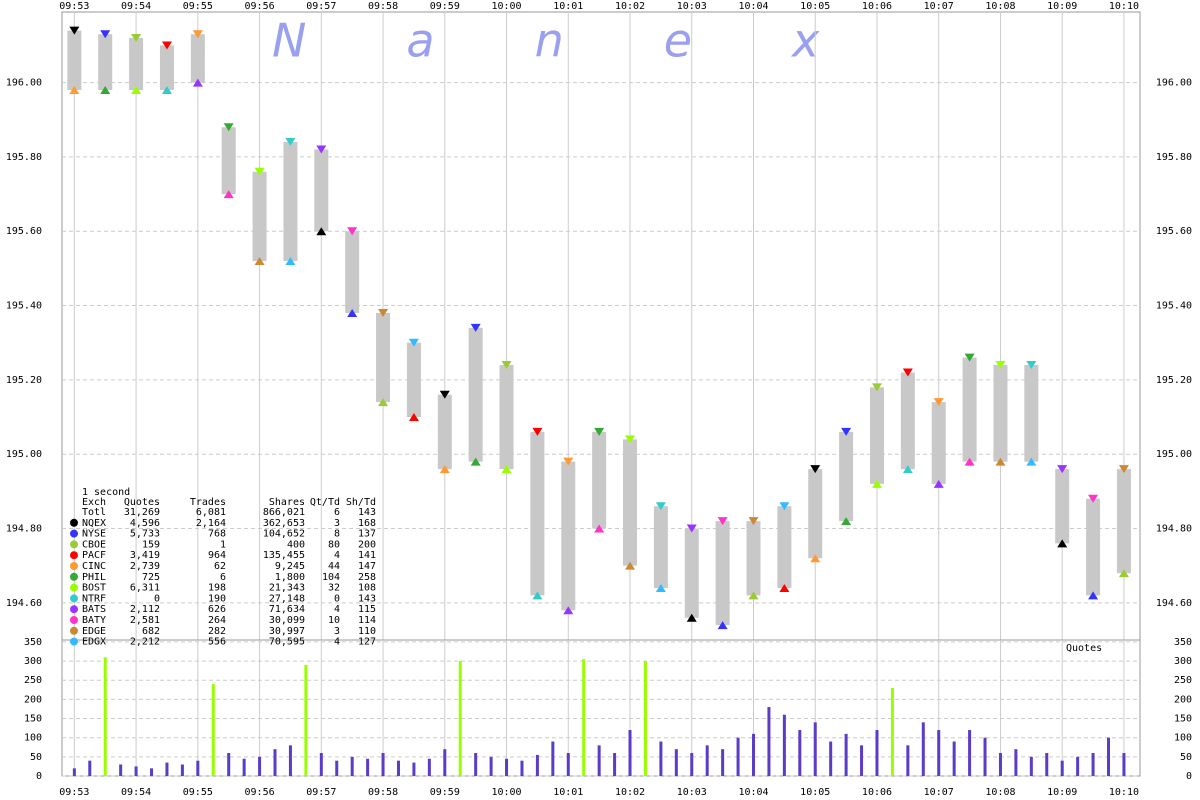 The image size is (1200, 800). I want to click on x-tick-label: 09:57, so click(321, 6).